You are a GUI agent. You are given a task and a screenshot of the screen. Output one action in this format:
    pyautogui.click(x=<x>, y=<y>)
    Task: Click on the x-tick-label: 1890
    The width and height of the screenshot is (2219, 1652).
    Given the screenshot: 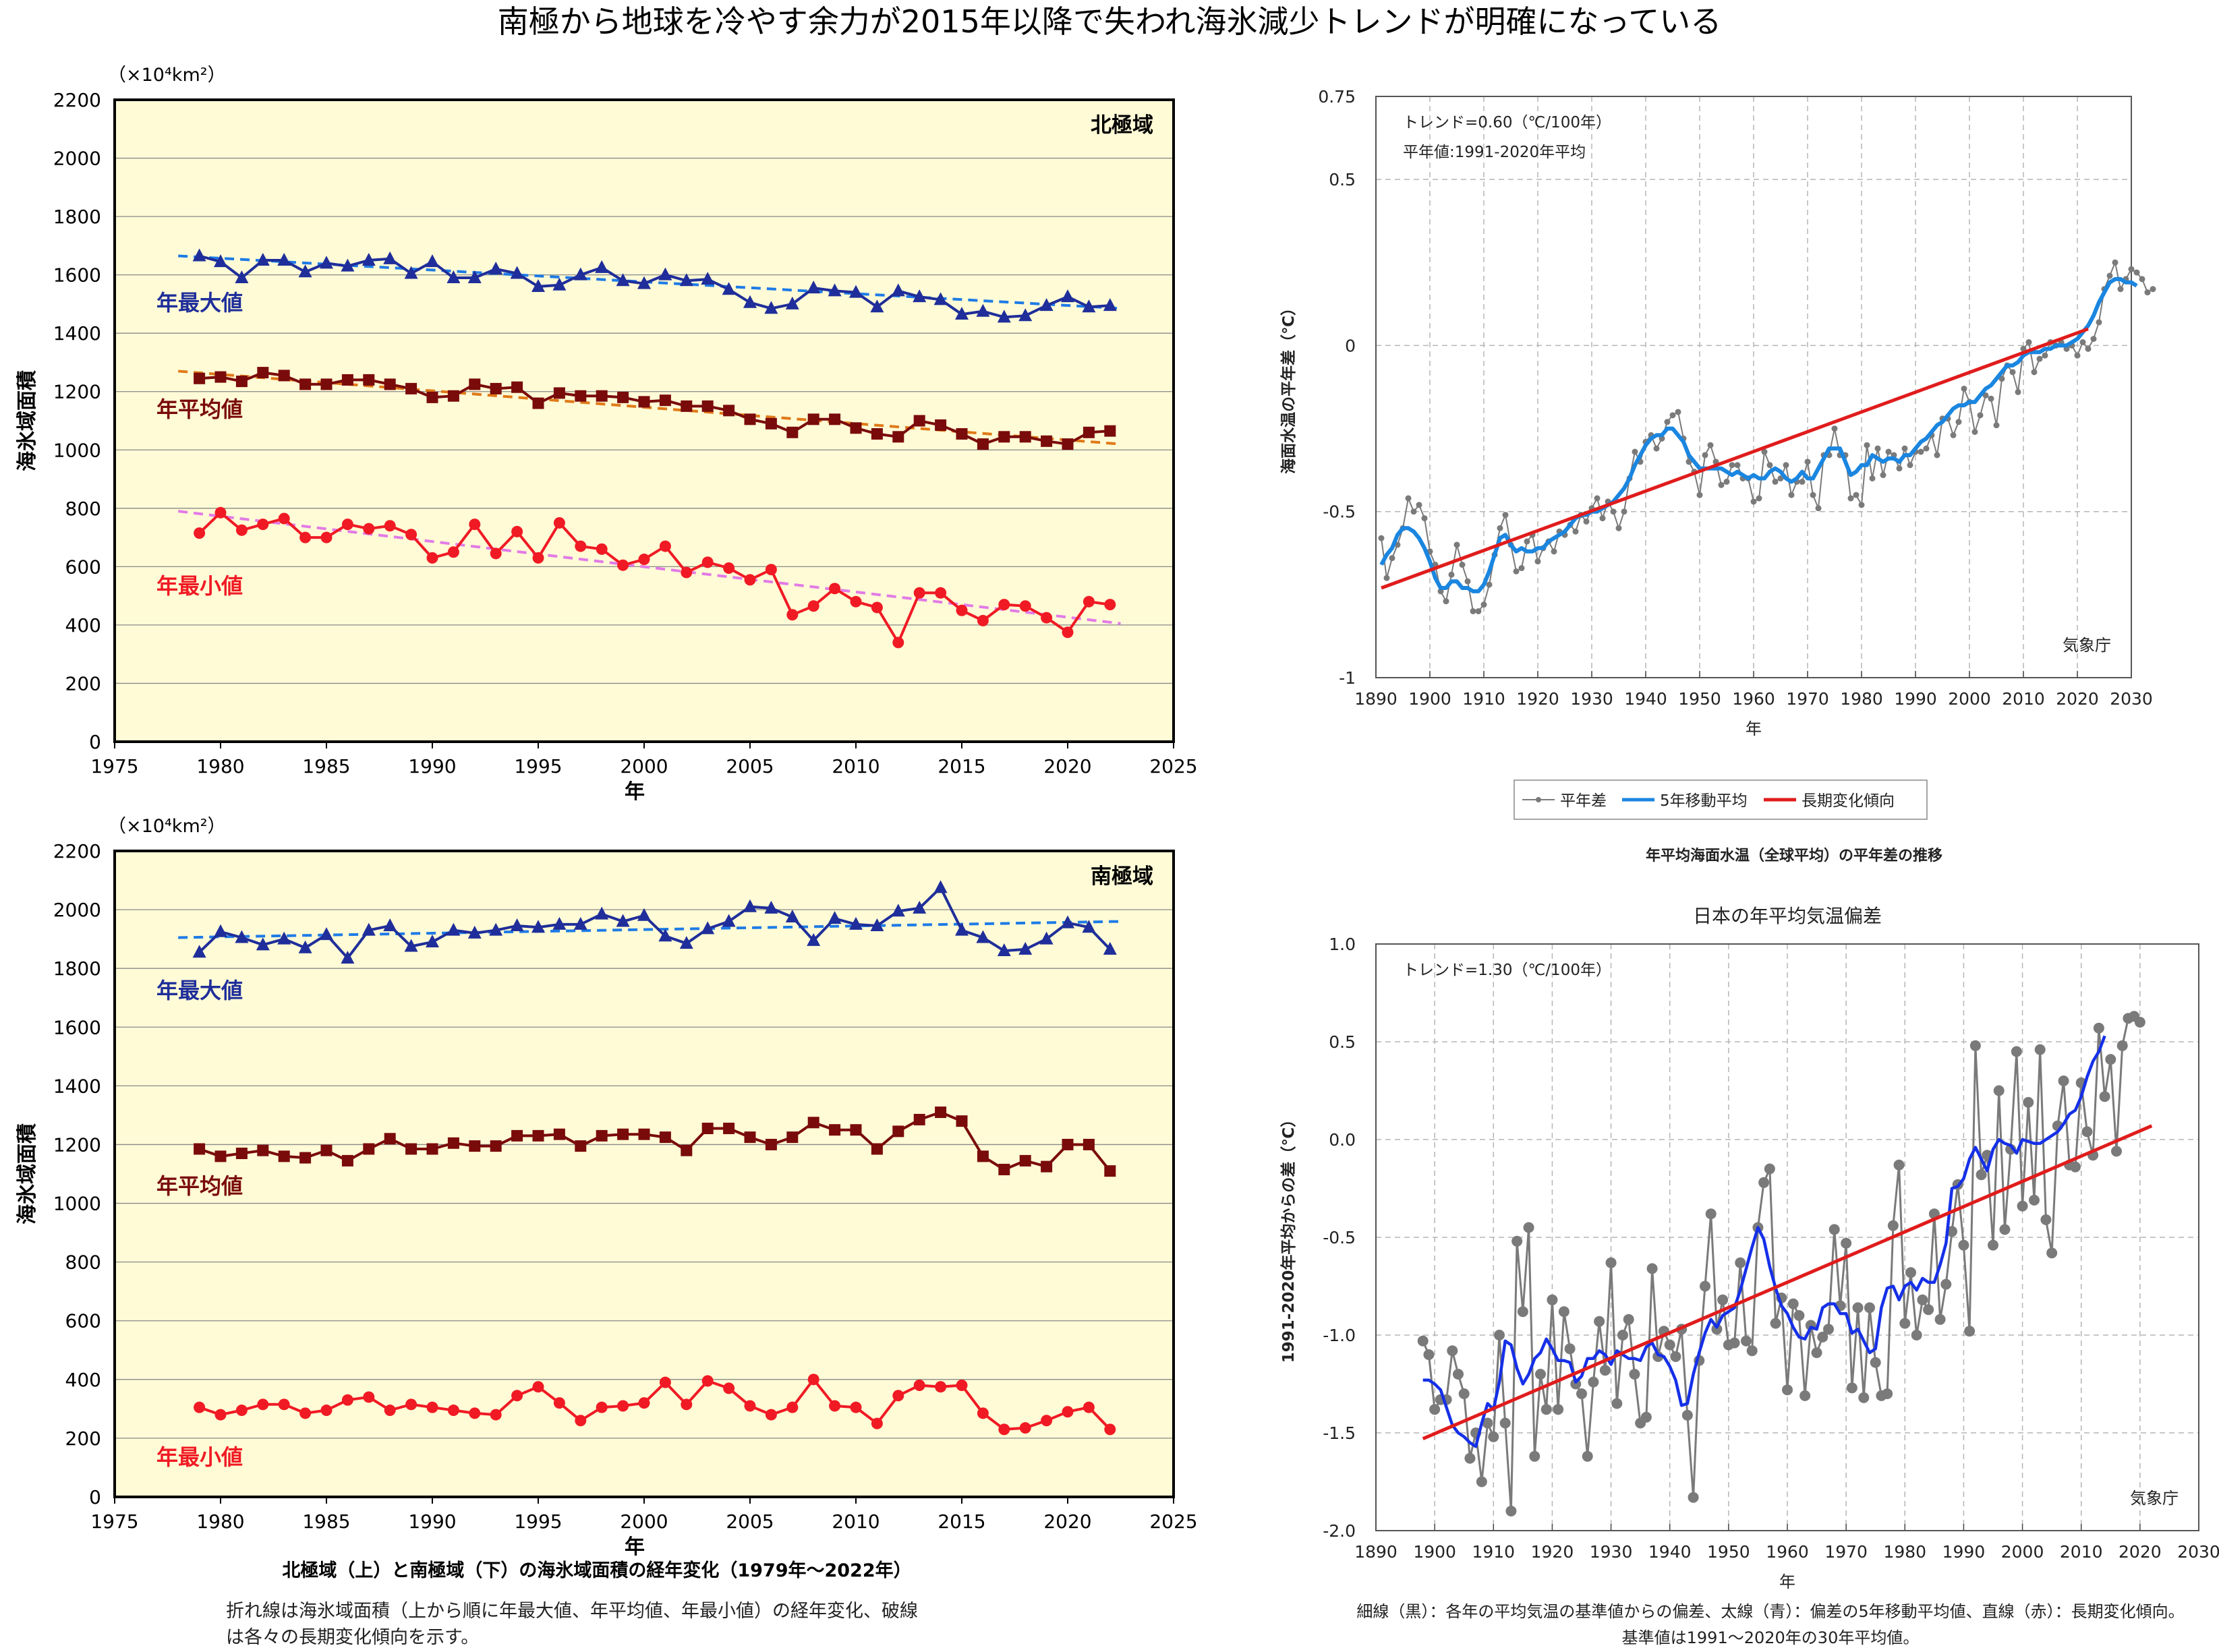 What is the action you would take?
    pyautogui.click(x=1376, y=699)
    